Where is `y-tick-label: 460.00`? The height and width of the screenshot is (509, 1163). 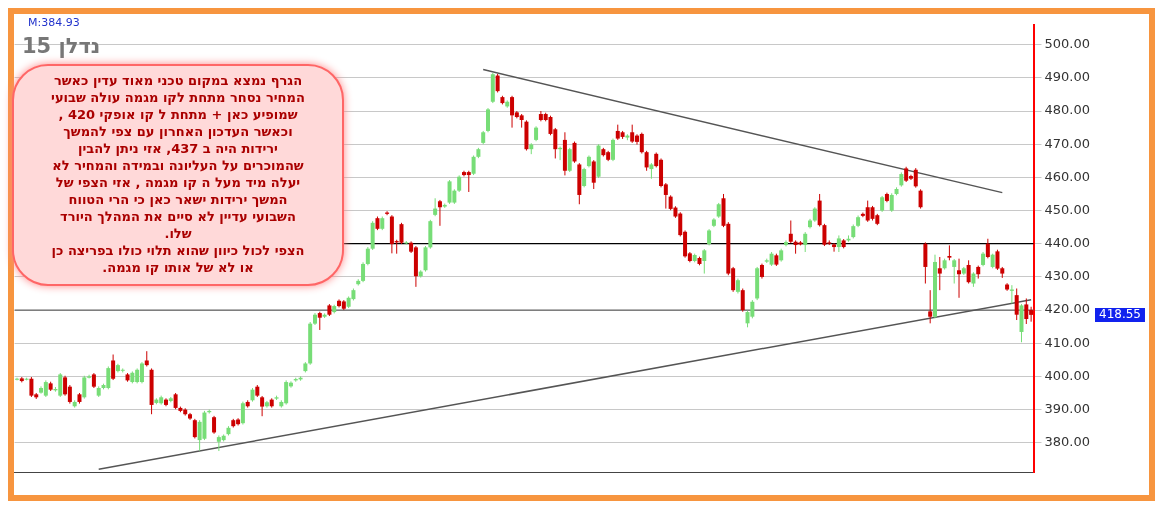
y-tick-label: 460.00 is located at coordinates (1067, 176).